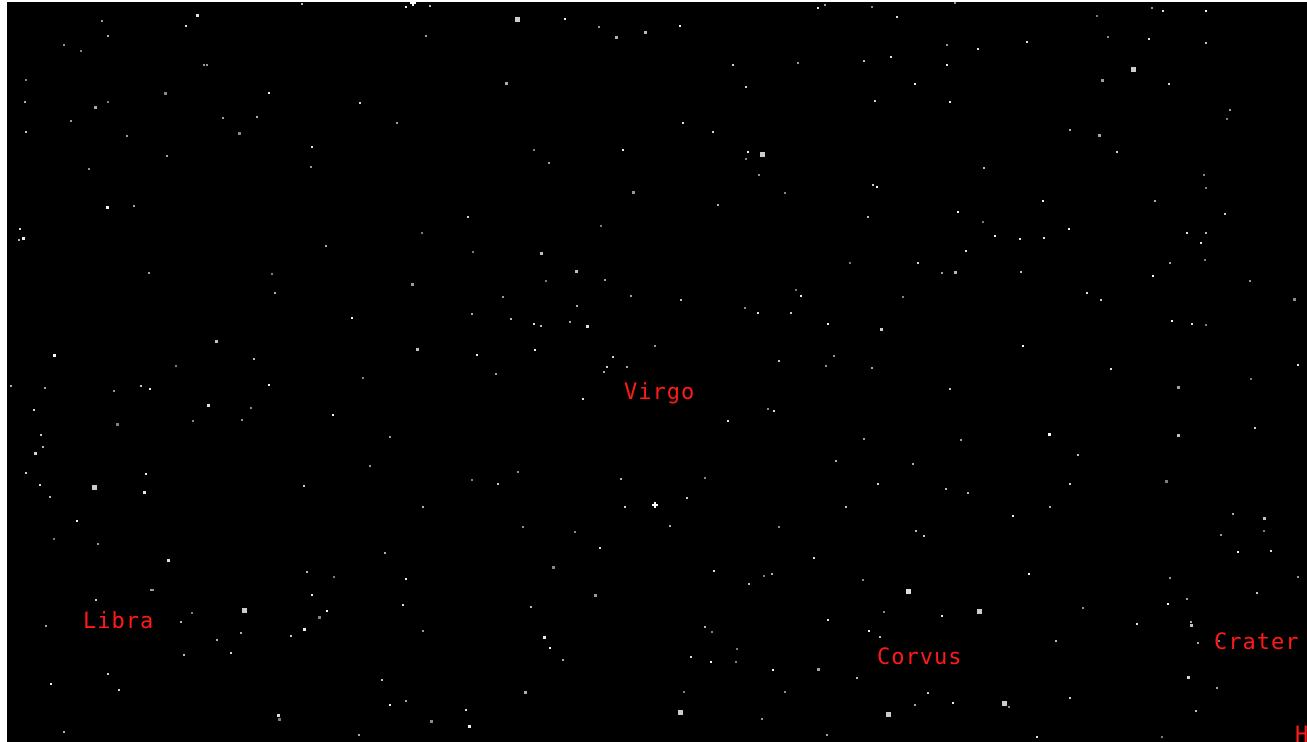 Image resolution: width=1307 pixels, height=742 pixels. What do you see at coordinates (1256, 642) in the screenshot?
I see `constellation-label: Crater` at bounding box center [1256, 642].